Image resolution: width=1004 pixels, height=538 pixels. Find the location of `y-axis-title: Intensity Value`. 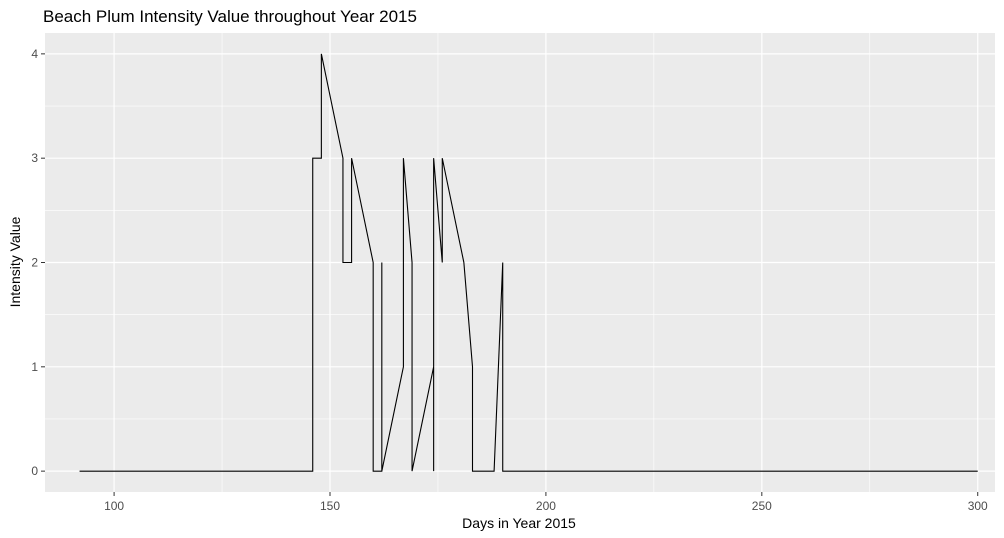

y-axis-title: Intensity Value is located at coordinates (15, 261).